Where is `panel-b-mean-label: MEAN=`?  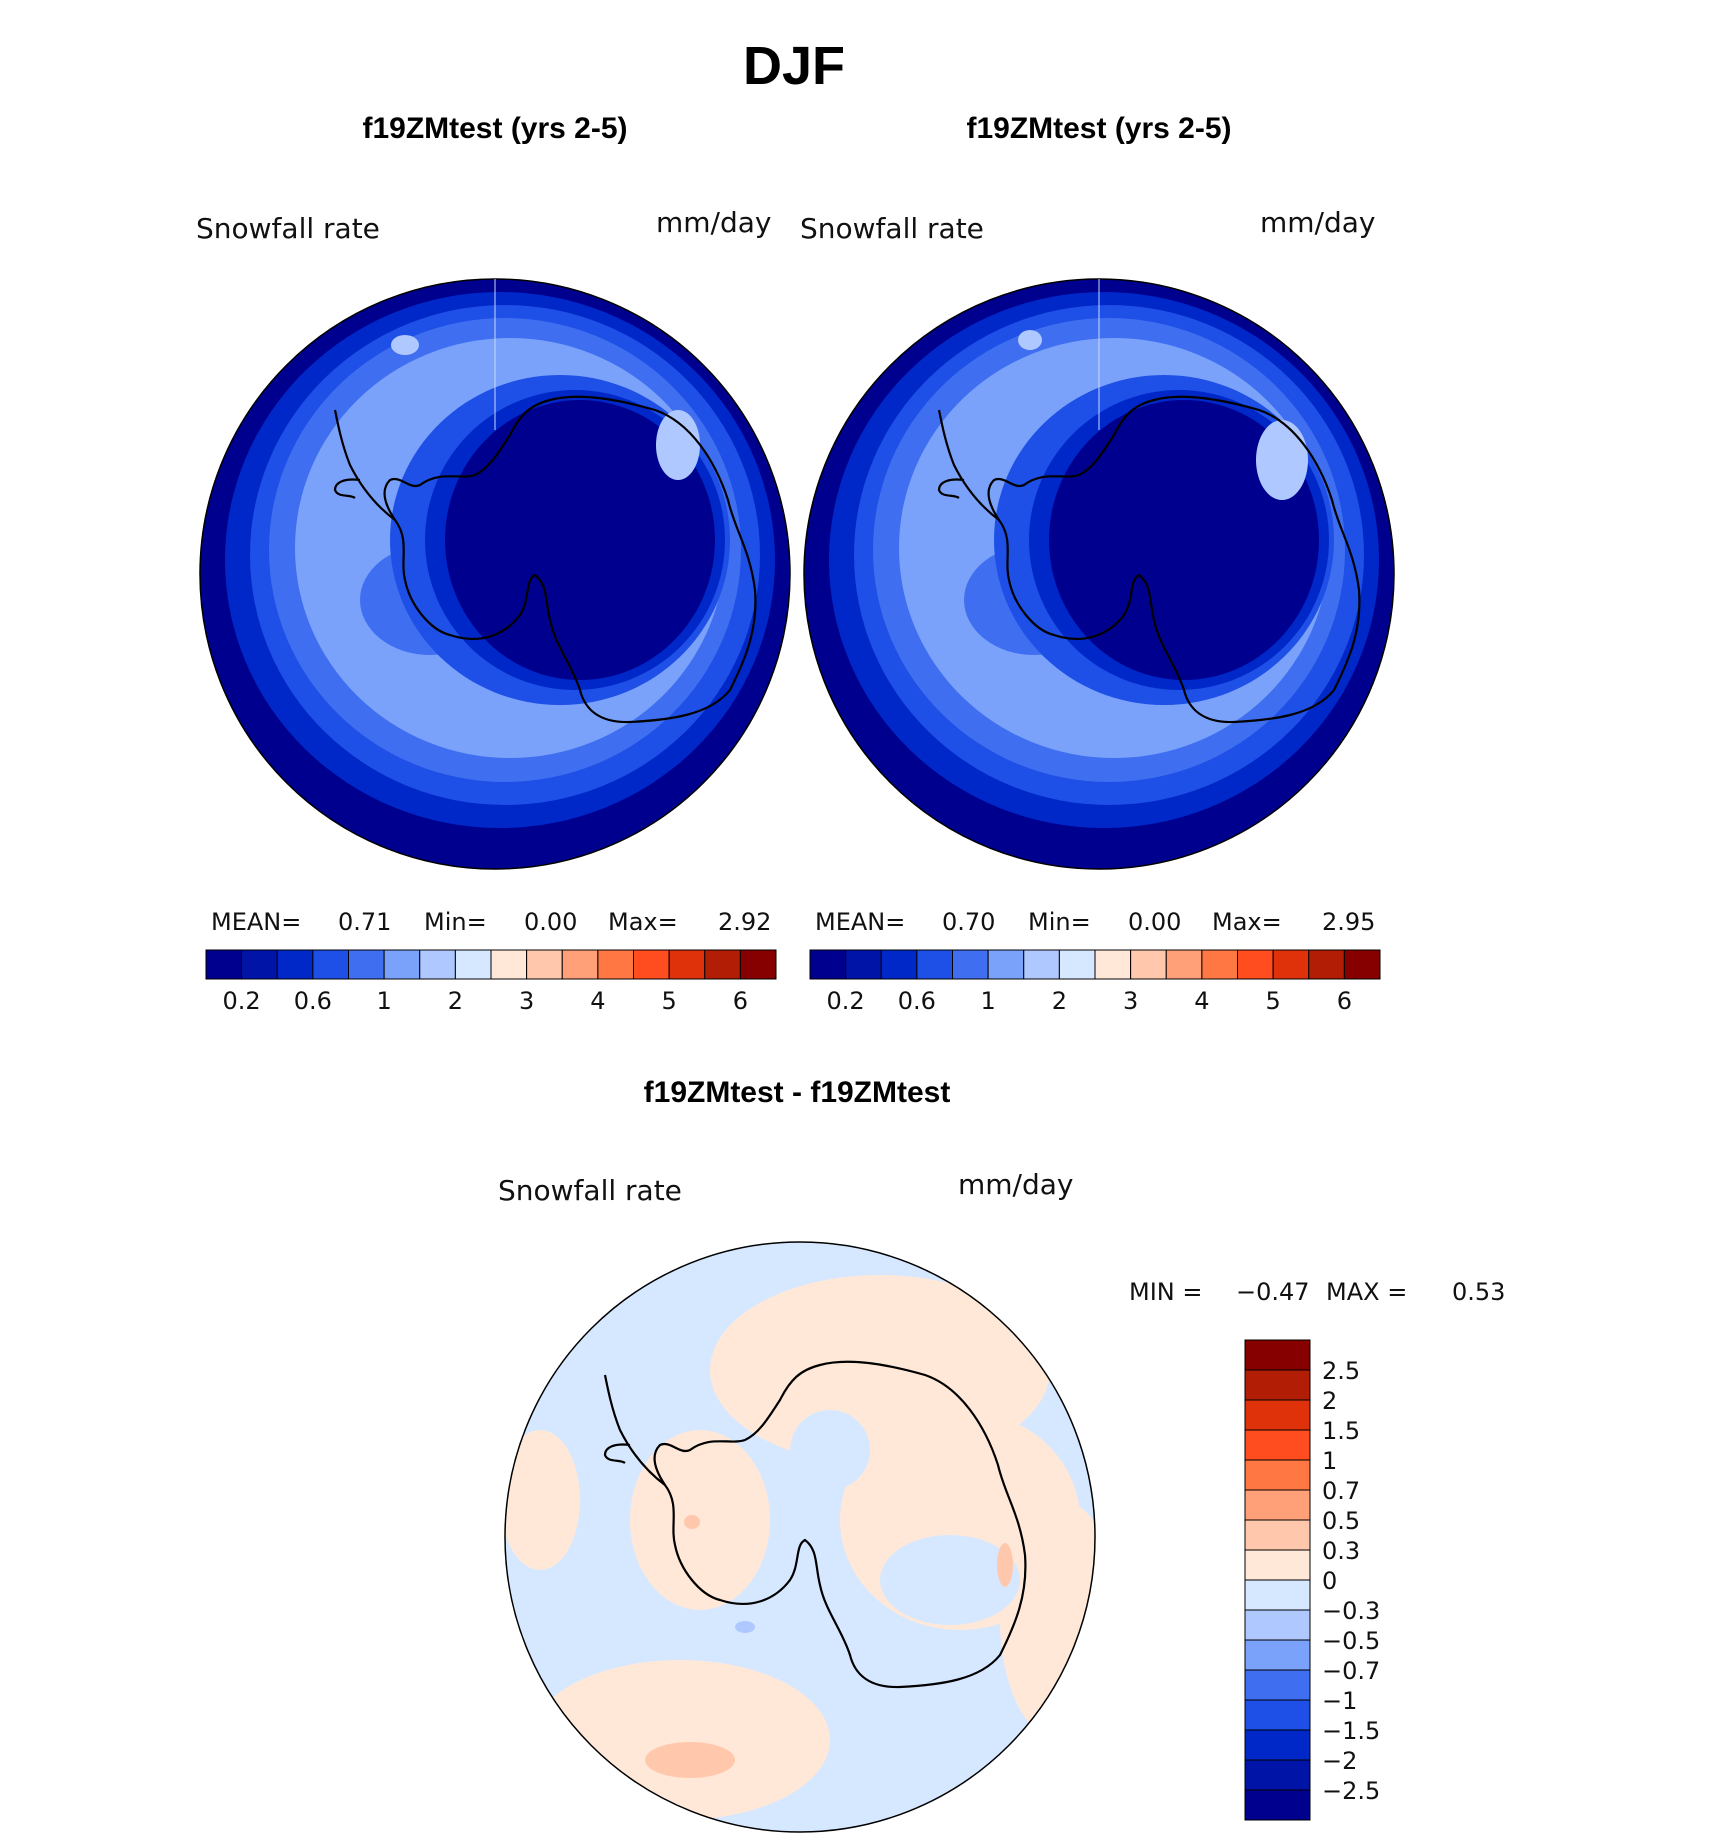 panel-b-mean-label: MEAN= is located at coordinates (860, 922).